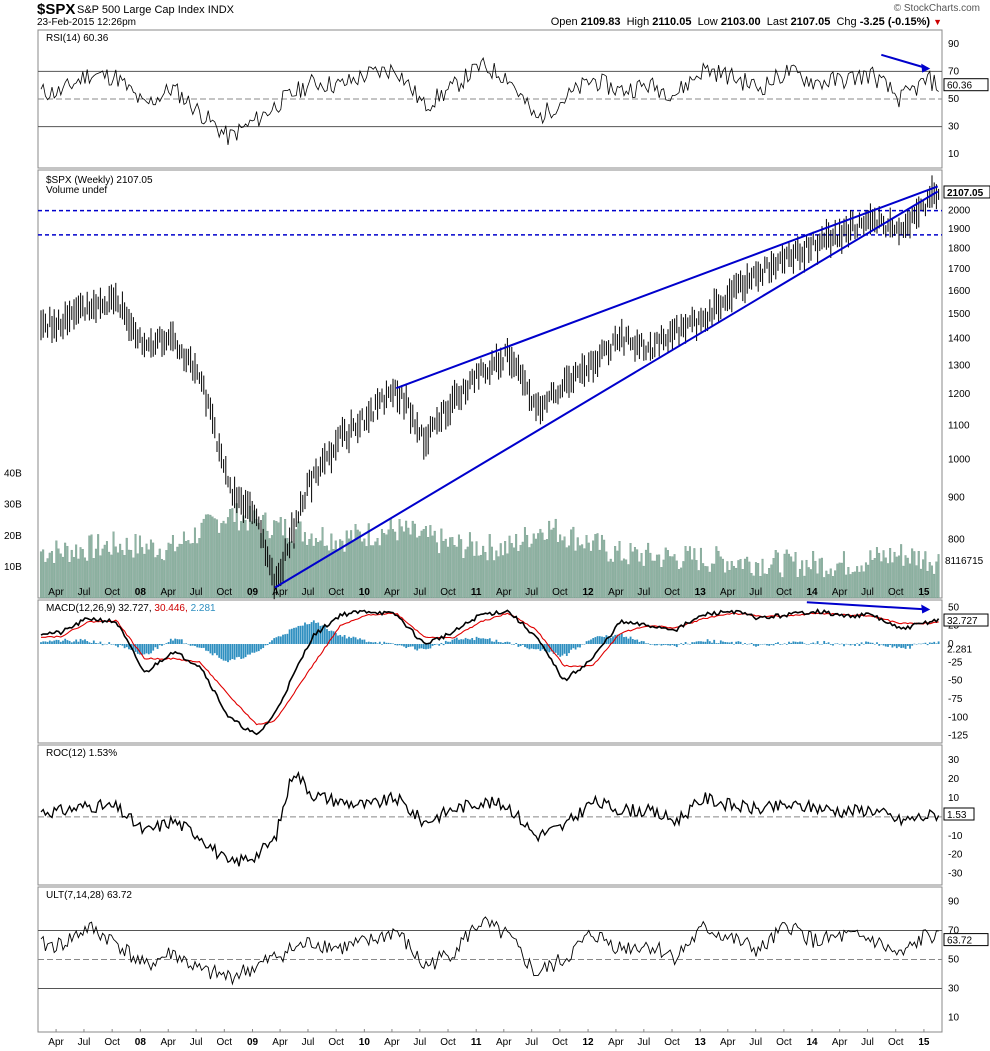 Image resolution: width=990 pixels, height=1051 pixels. What do you see at coordinates (955, 874) in the screenshot?
I see `roc-tick-label: -30` at bounding box center [955, 874].